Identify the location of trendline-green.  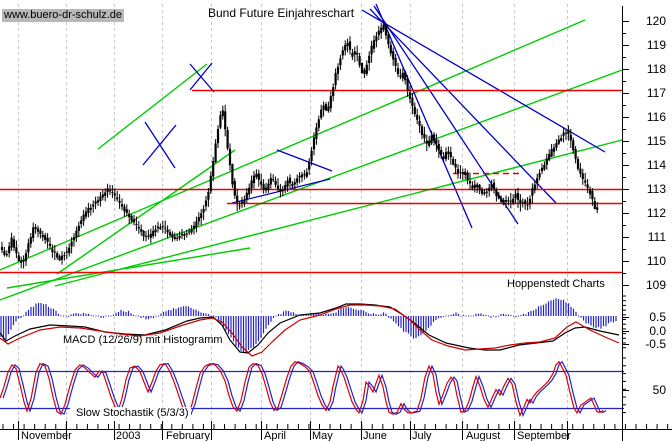
(128, 268).